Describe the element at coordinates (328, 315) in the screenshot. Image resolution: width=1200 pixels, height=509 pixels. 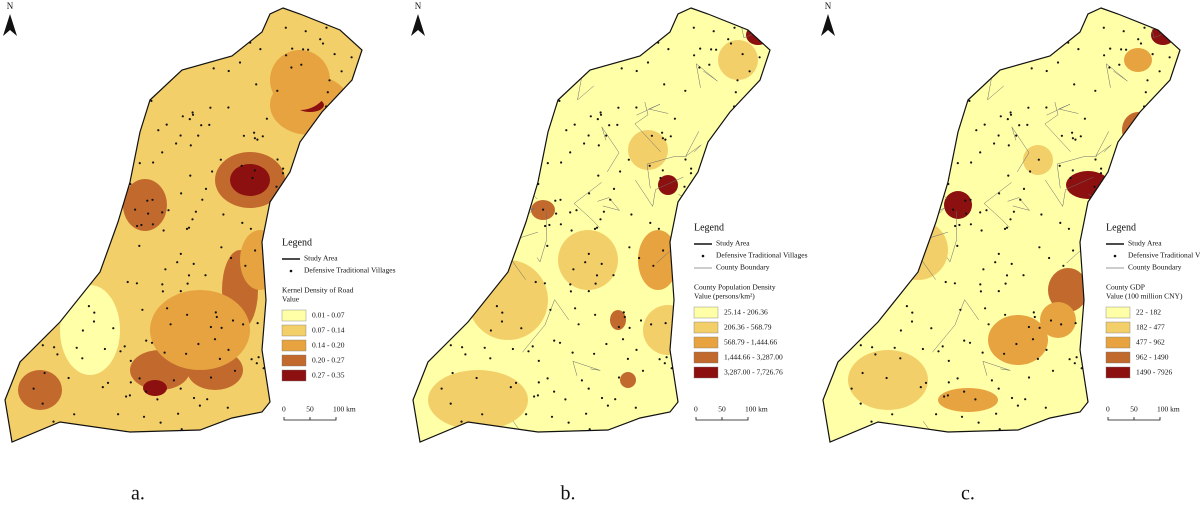
I see `legend-class: 0.01 - 0.07` at that location.